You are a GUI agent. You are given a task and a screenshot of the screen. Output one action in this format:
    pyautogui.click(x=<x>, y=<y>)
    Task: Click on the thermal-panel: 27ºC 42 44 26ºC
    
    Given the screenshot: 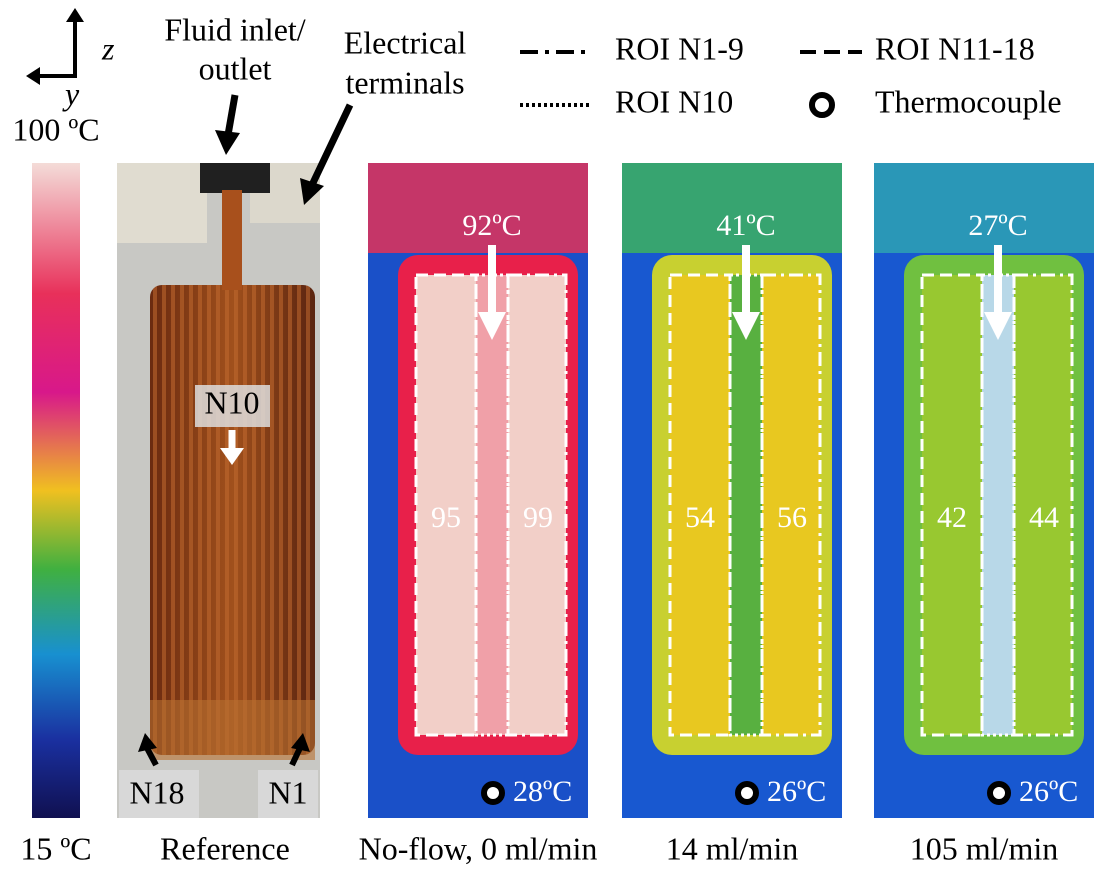 What is the action you would take?
    pyautogui.click(x=984, y=490)
    